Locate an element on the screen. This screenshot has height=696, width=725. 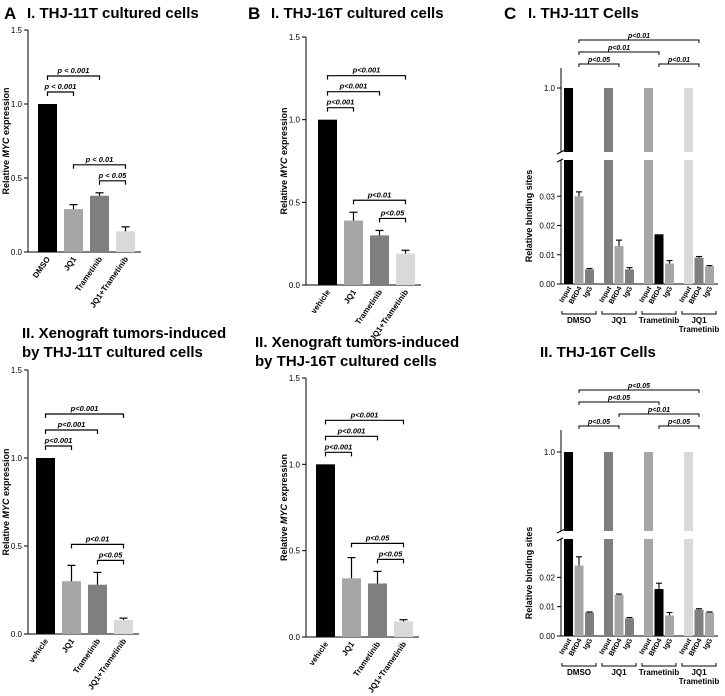
y-tick-label: 0.0 is located at coordinates (295, 285).